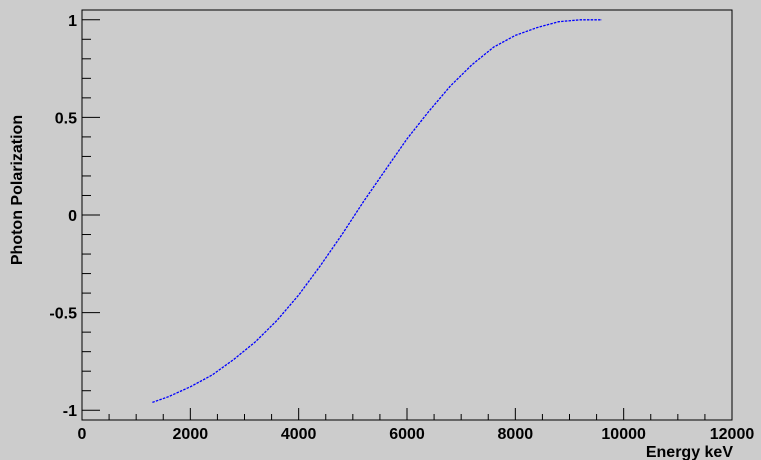 The height and width of the screenshot is (460, 761). Describe the element at coordinates (191, 434) in the screenshot. I see `x-tick-label: 2000` at that location.